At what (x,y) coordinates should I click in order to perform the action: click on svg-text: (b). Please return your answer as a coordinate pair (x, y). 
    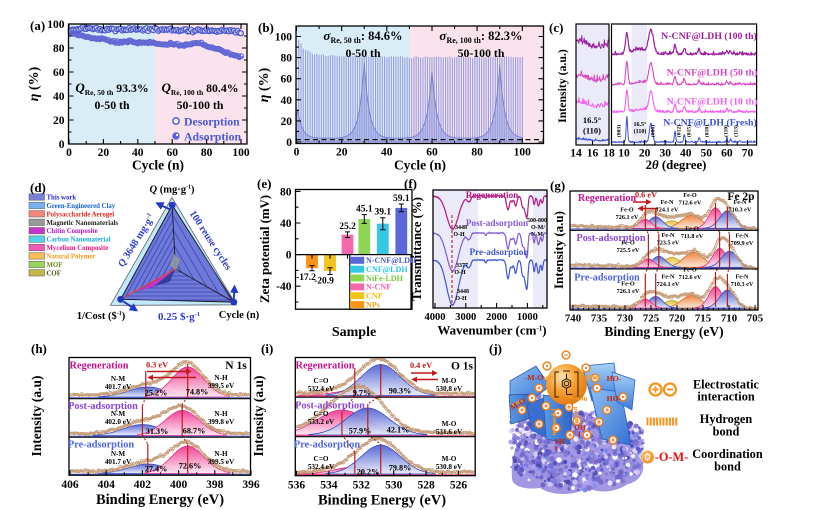
    Looking at the image, I should click on (266, 27).